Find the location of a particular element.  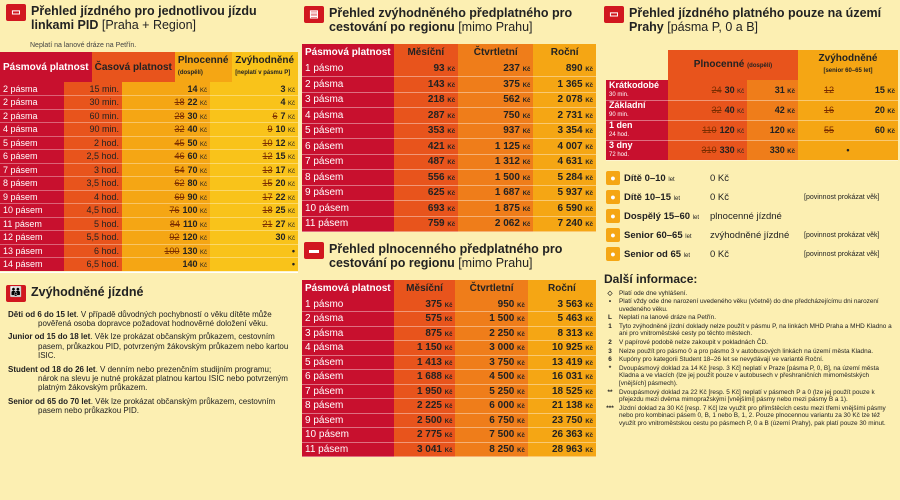

table-row: 13 pásem 6 hod. 100 130 Kč • is located at coordinates (149, 251).